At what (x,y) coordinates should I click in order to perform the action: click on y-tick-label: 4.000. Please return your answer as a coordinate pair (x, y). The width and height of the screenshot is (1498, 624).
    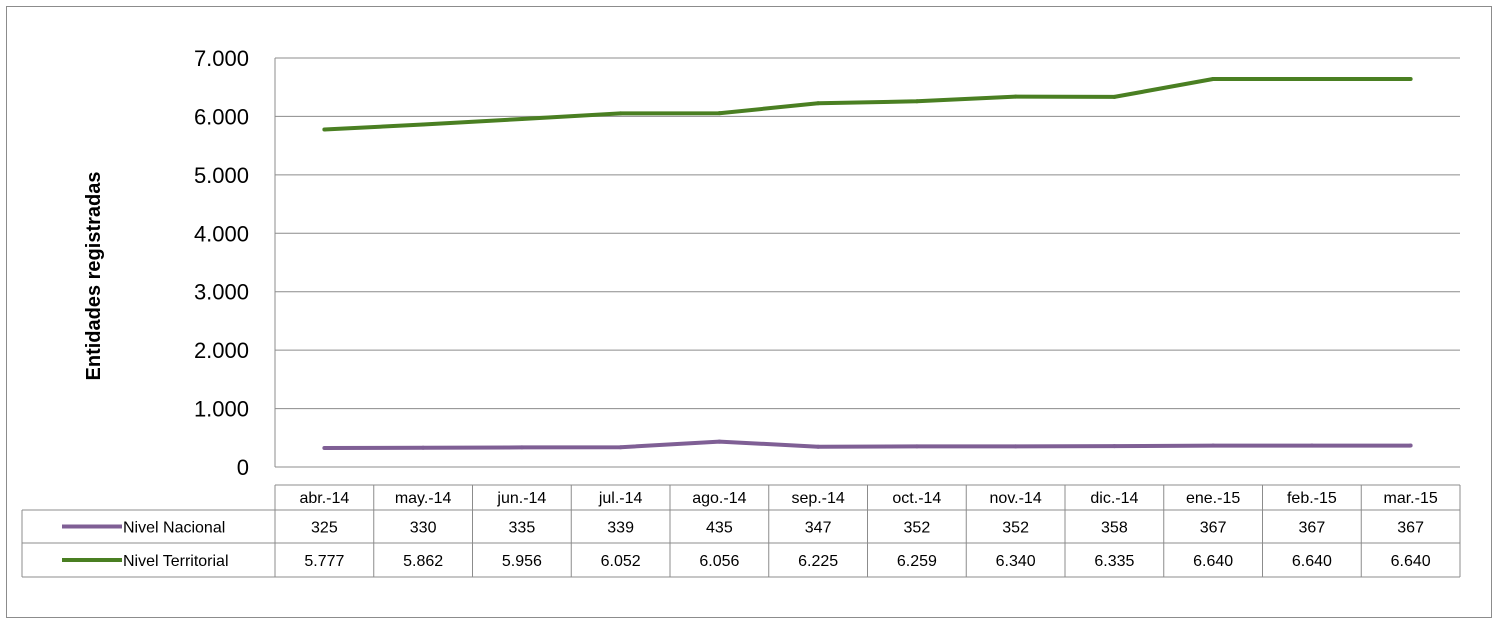
    Looking at the image, I should click on (221, 233).